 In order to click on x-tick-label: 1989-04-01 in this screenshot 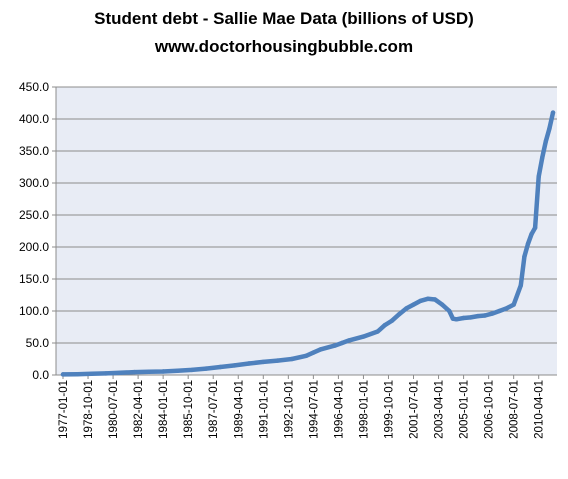, I will do `click(239, 409)`.